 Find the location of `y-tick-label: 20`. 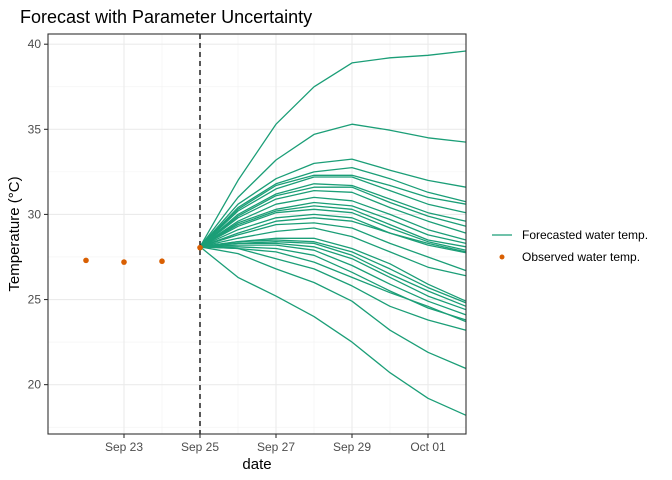

y-tick-label: 20 is located at coordinates (35, 385).